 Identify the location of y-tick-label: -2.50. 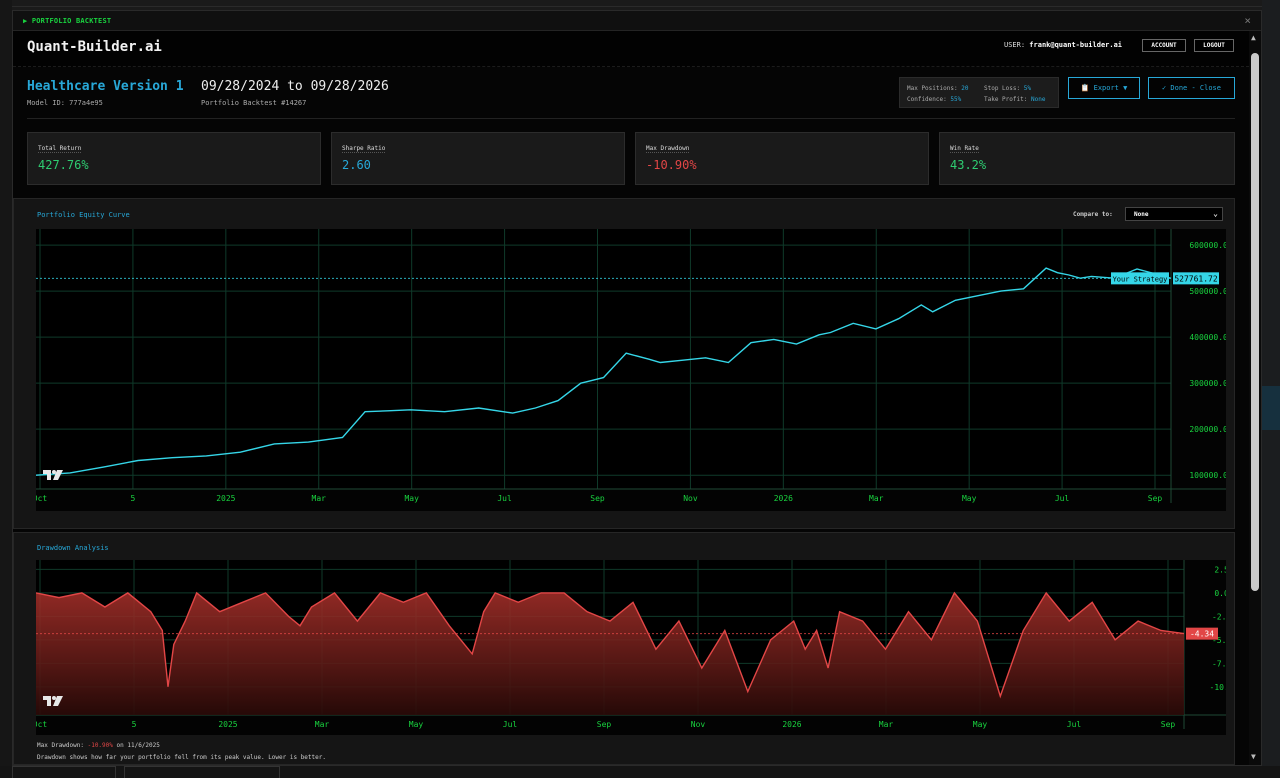
(1219, 616).